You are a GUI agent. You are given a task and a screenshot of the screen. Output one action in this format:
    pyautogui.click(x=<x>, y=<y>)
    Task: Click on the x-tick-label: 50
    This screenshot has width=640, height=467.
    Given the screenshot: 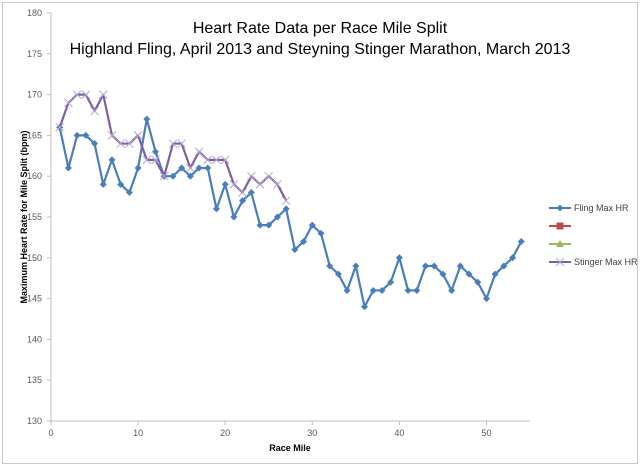 What is the action you would take?
    pyautogui.click(x=486, y=433)
    